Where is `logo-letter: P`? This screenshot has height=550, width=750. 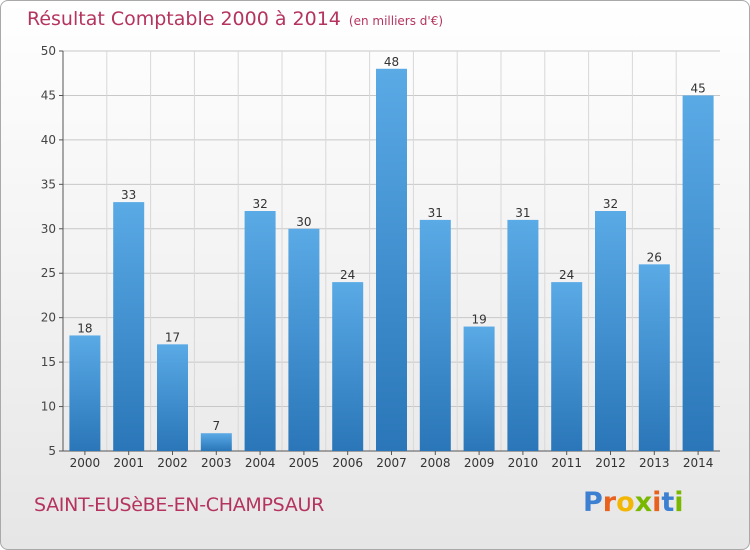
logo-letter: P is located at coordinates (593, 502).